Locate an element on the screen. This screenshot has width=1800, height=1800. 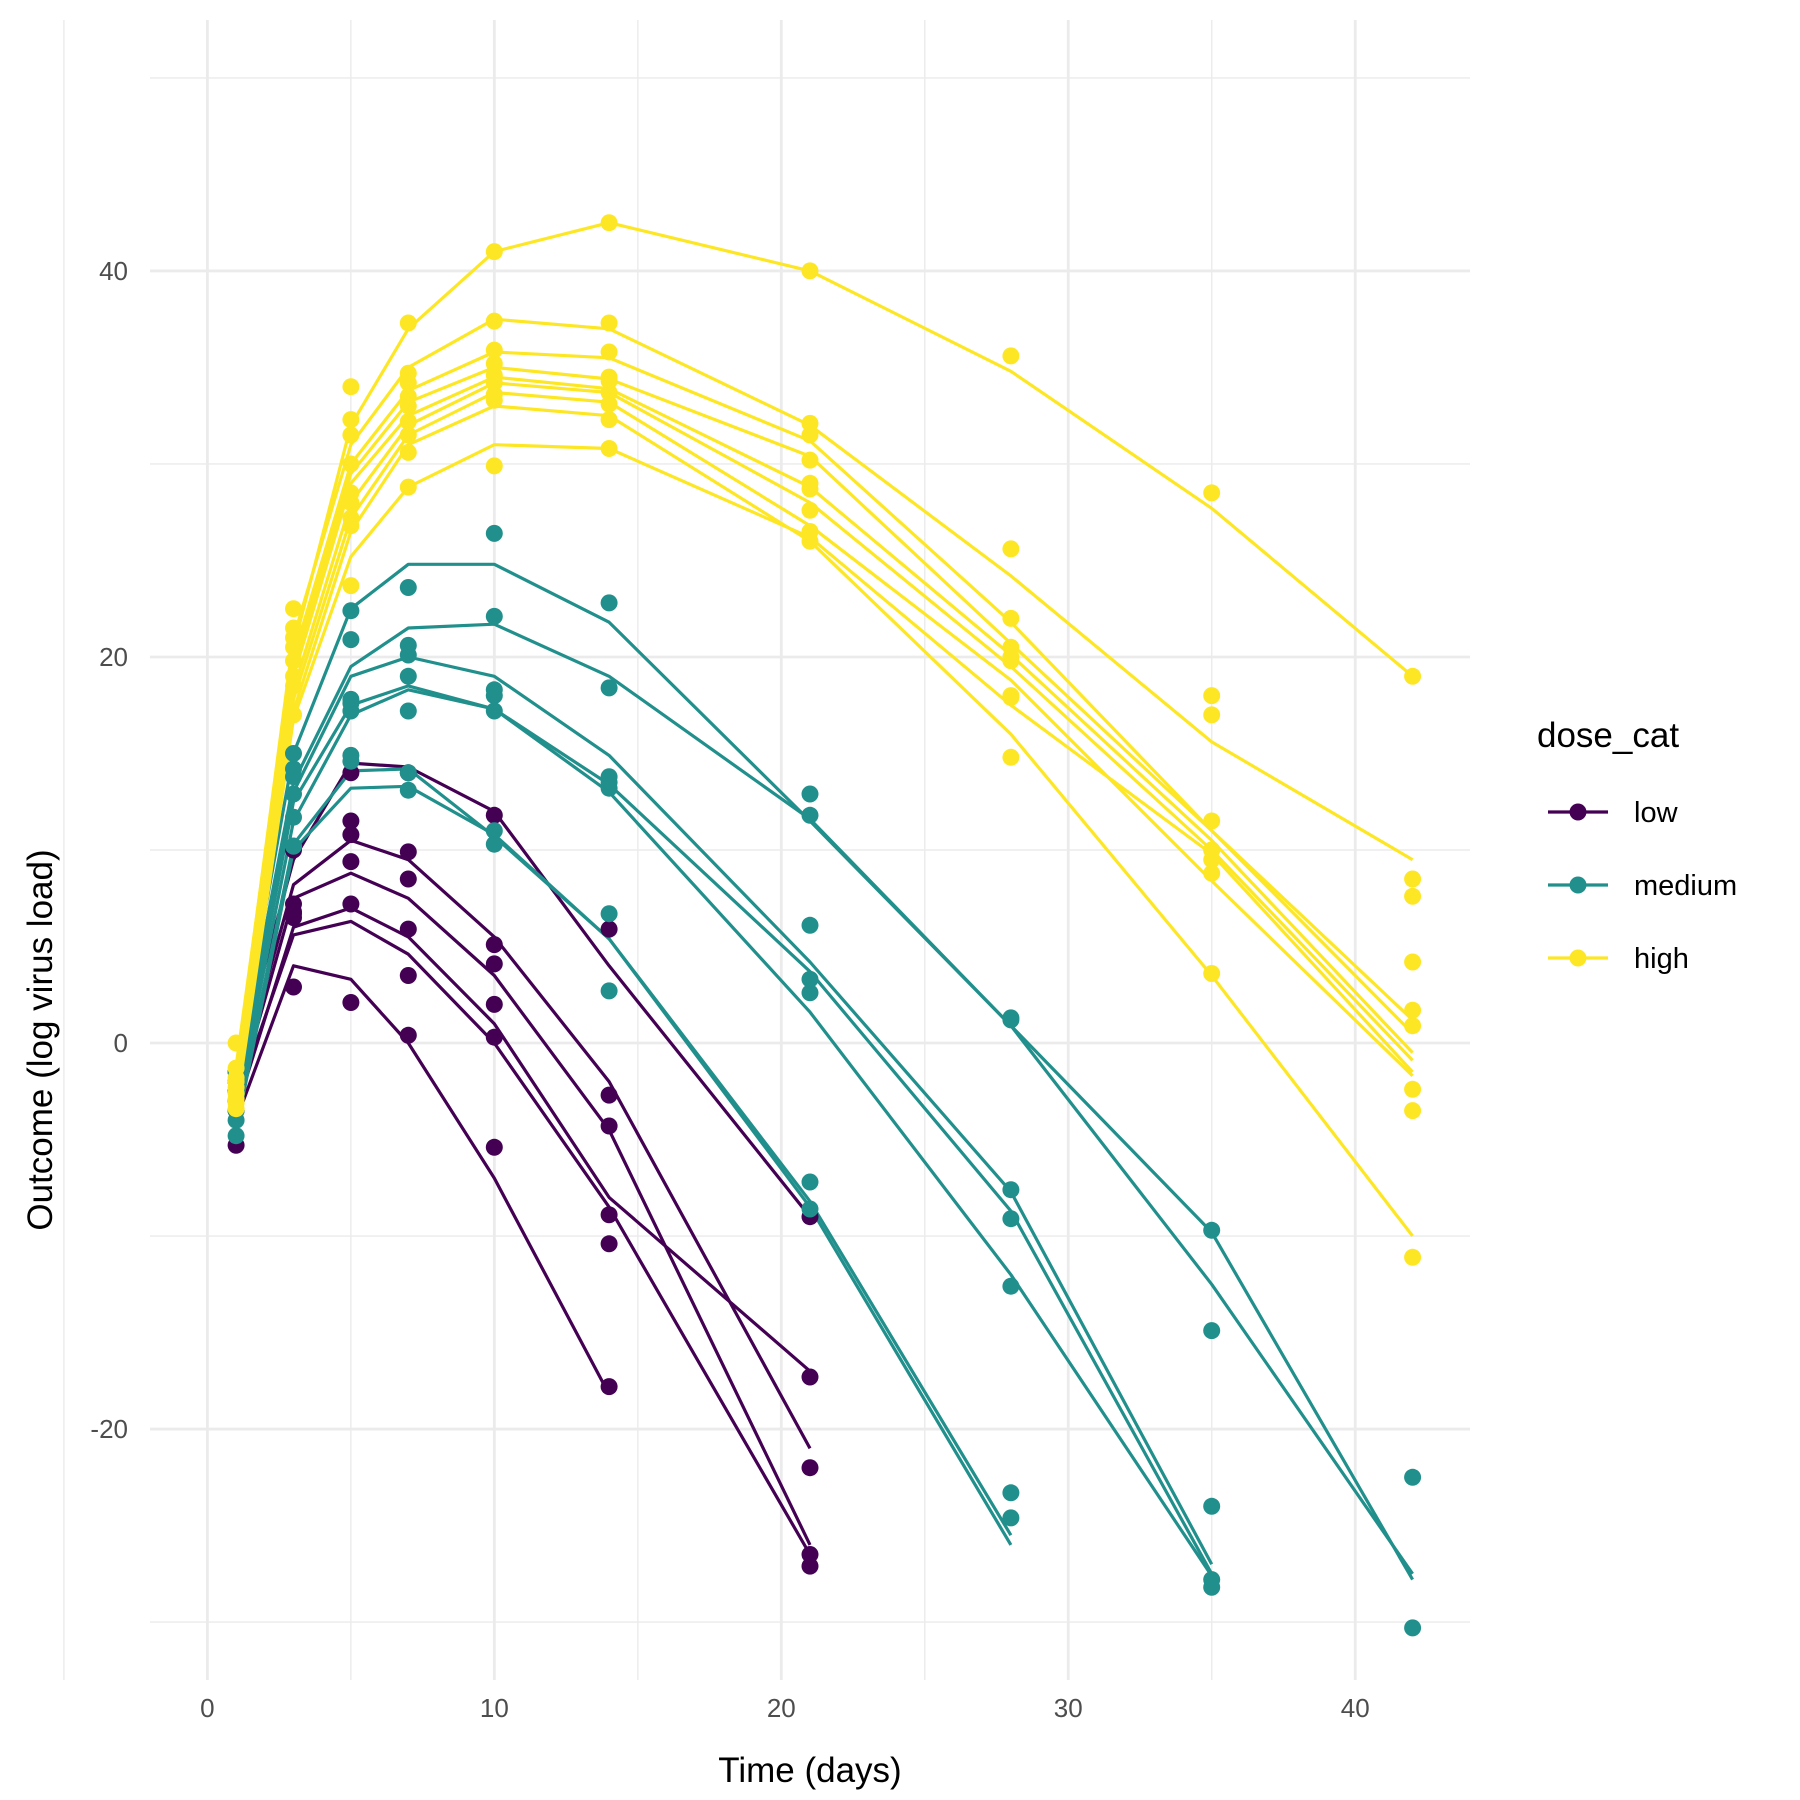
legend: dose_cat low medium high is located at coordinates (1637, 845).